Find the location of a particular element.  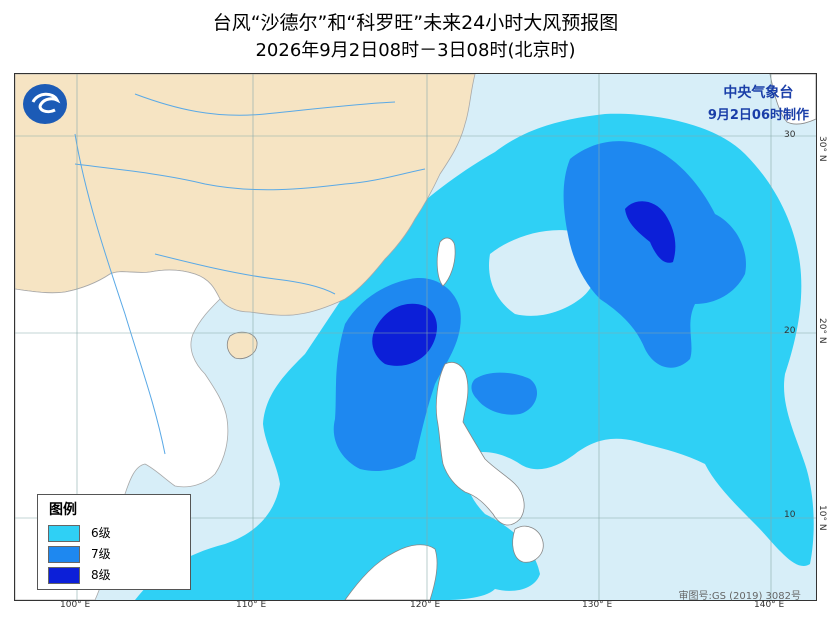

lon-label-140: 140° E is located at coordinates (769, 605).